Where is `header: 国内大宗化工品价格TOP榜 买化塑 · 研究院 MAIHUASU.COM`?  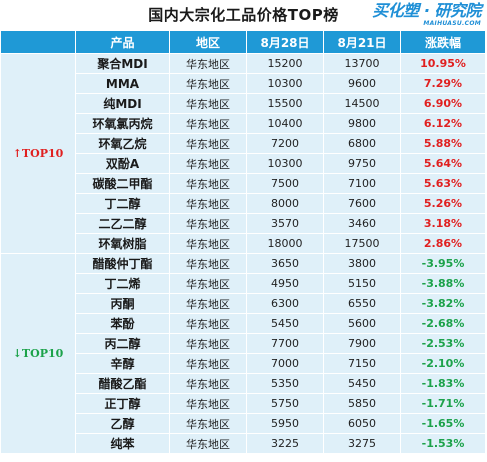 header: 国内大宗化工品价格TOP榜 买化塑 · 研究院 MAIHUASU.COM is located at coordinates (243, 15).